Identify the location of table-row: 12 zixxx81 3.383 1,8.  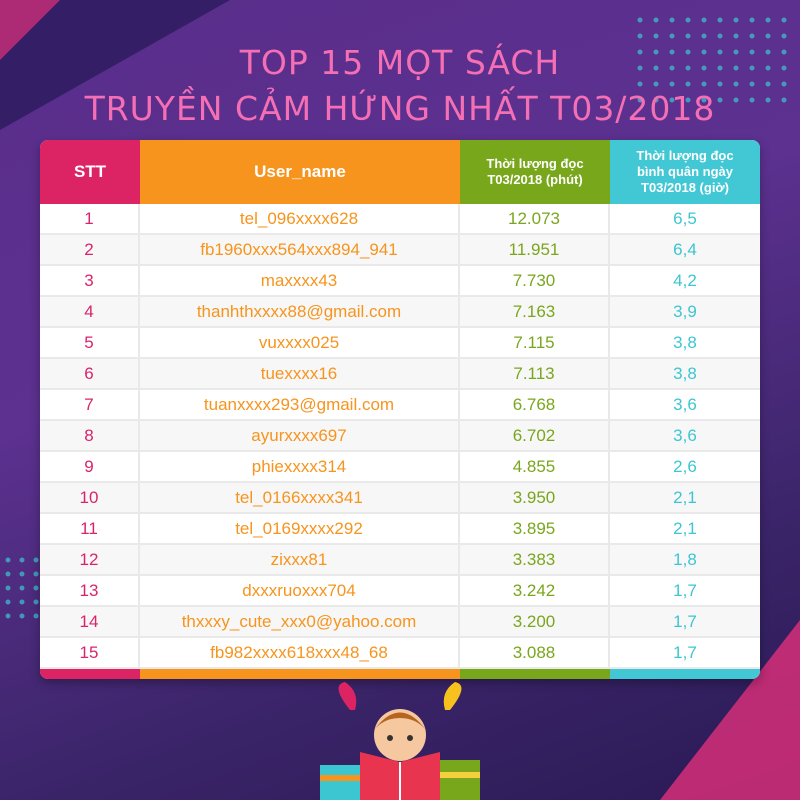
(400, 560).